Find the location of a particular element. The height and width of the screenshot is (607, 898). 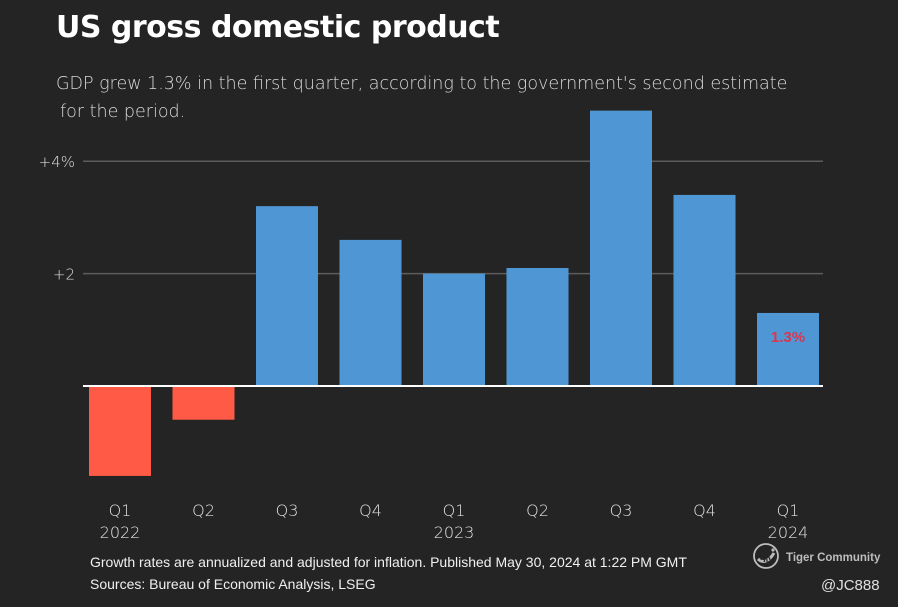

annotations: 1.3% is located at coordinates (788, 337).